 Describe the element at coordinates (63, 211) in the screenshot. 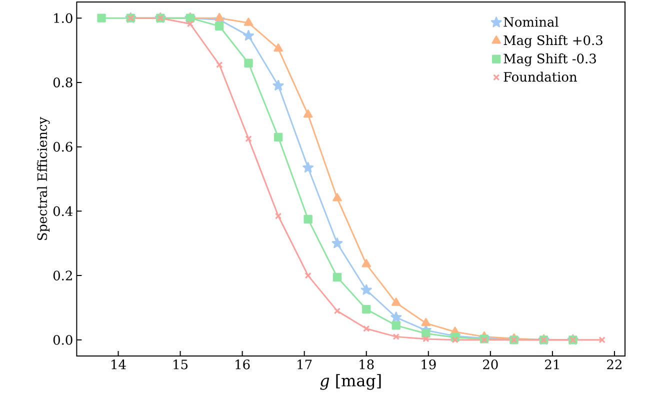

I see `y-tick-label: 0.4` at that location.